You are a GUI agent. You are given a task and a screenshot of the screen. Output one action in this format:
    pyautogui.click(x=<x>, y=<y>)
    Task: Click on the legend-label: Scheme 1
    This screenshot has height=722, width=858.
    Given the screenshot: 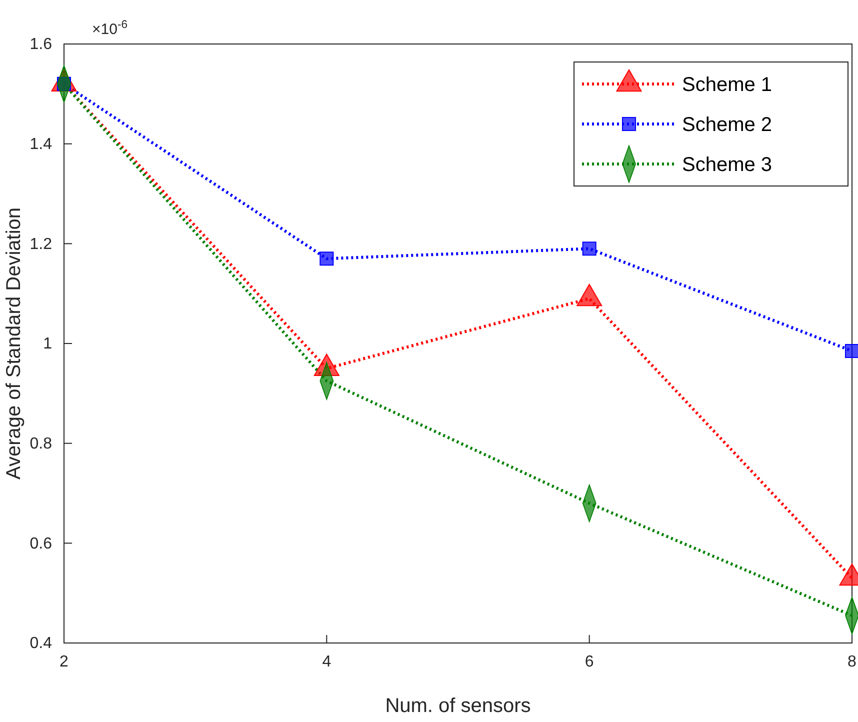 What is the action you would take?
    pyautogui.click(x=727, y=85)
    